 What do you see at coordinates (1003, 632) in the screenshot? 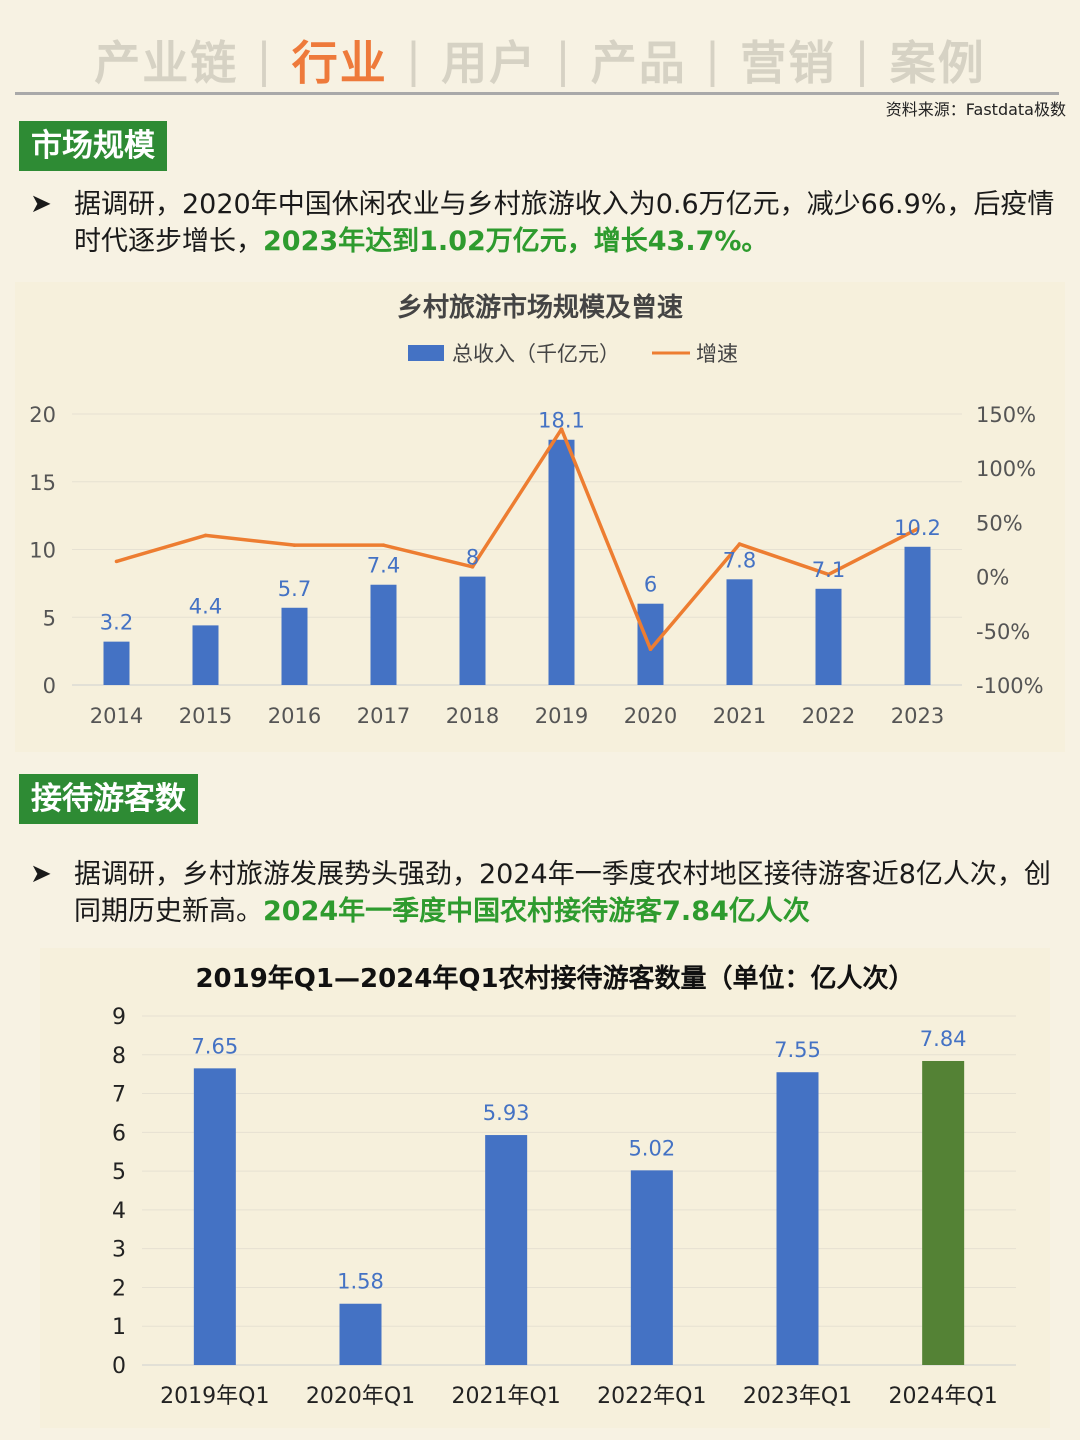
I see `chart1-right-tick: -50%` at bounding box center [1003, 632].